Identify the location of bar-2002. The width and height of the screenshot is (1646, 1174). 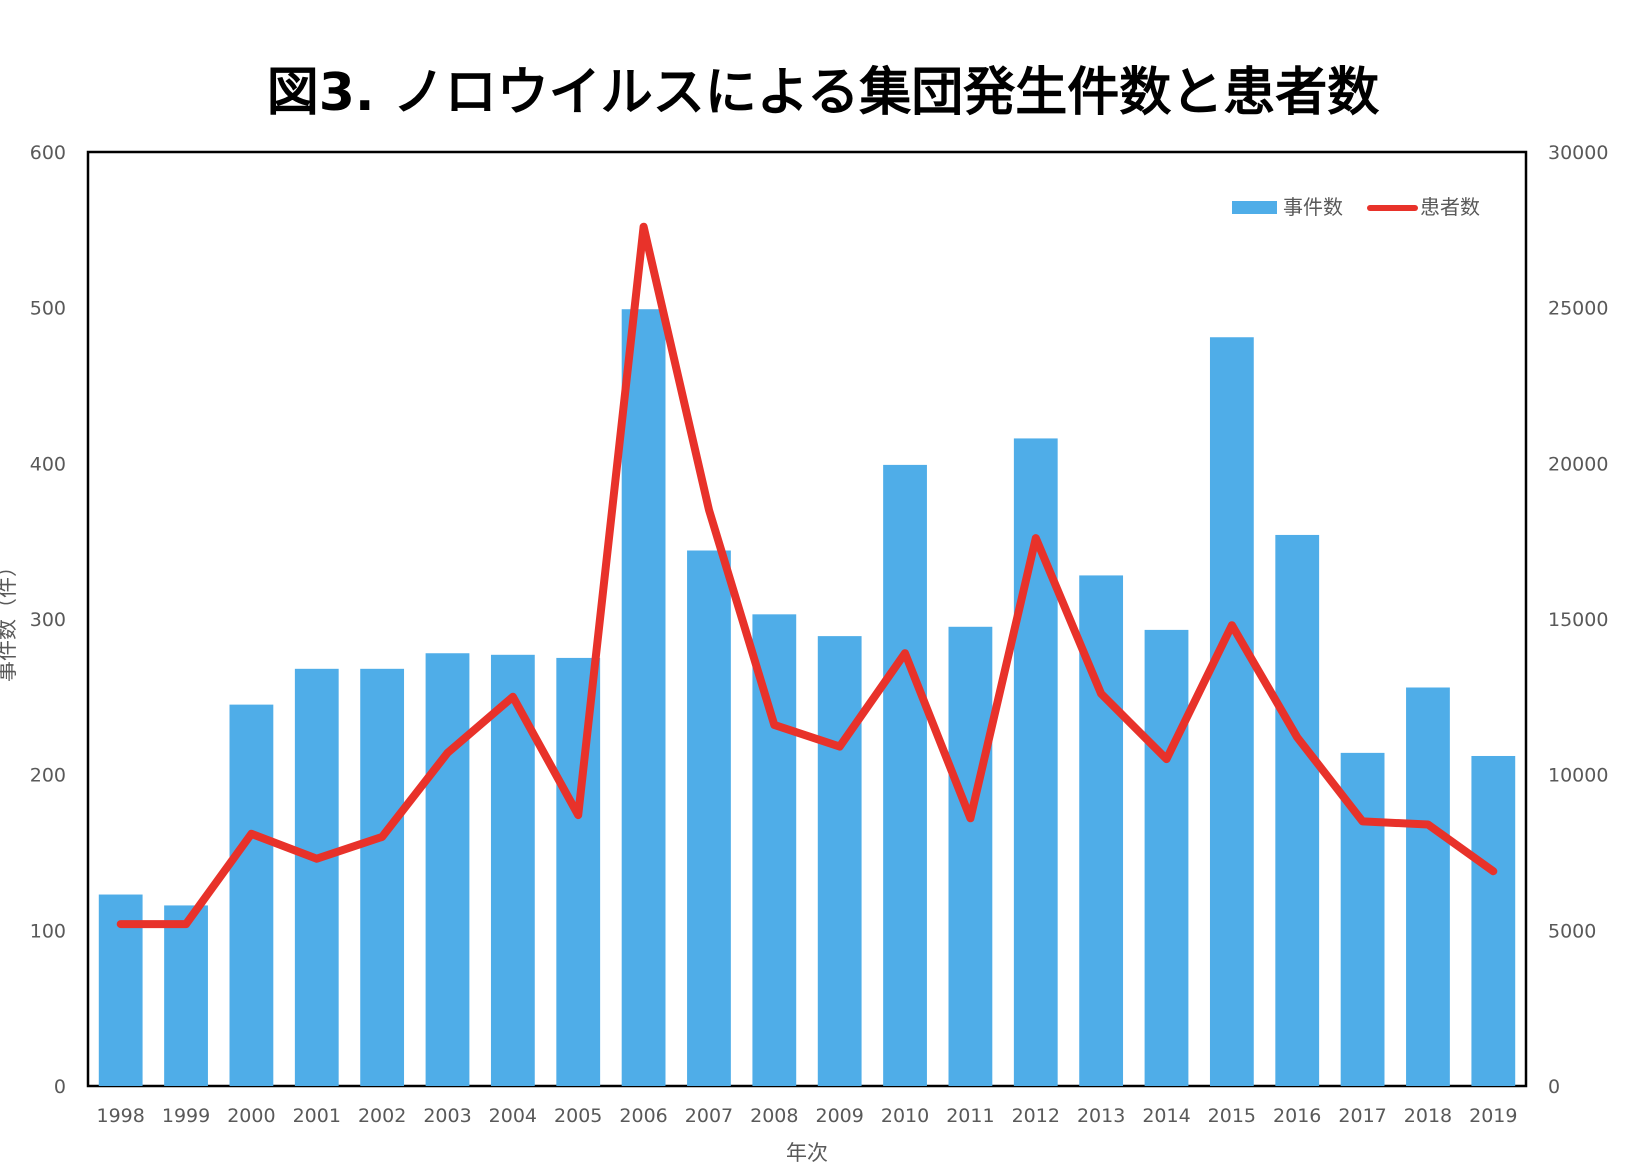
(382, 877).